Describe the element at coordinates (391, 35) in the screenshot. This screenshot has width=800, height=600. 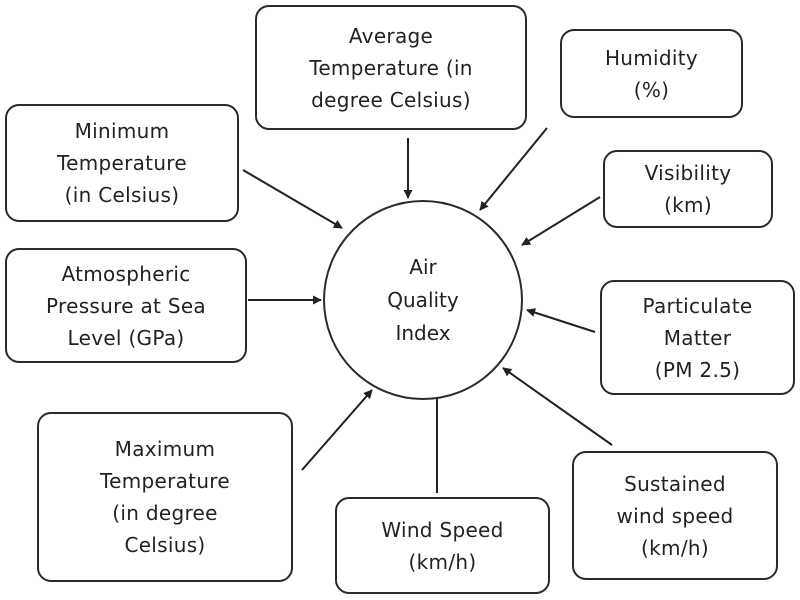
I see `box-line: Average` at that location.